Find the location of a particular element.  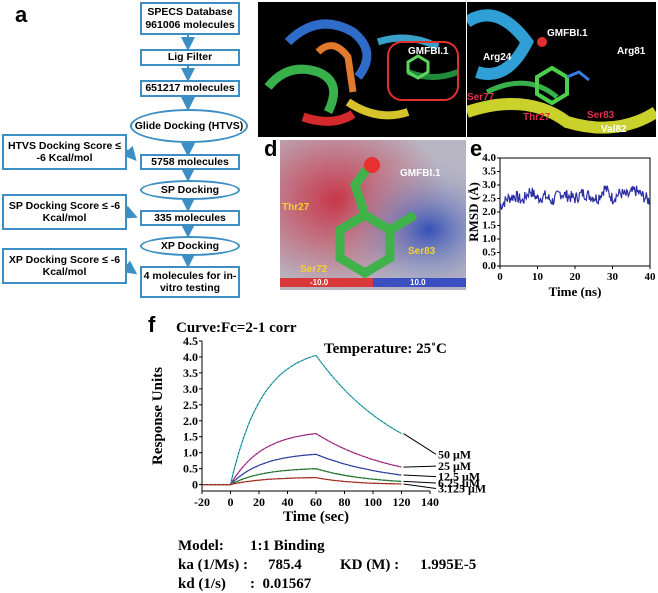

spr-ytick-label: 3.5 is located at coordinates (190, 373).